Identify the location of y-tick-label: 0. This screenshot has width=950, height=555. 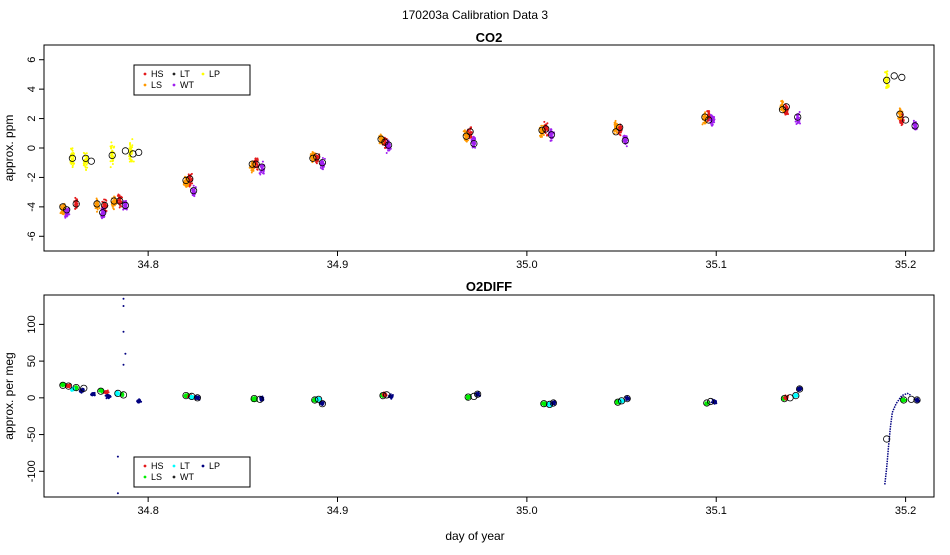
(32, 398).